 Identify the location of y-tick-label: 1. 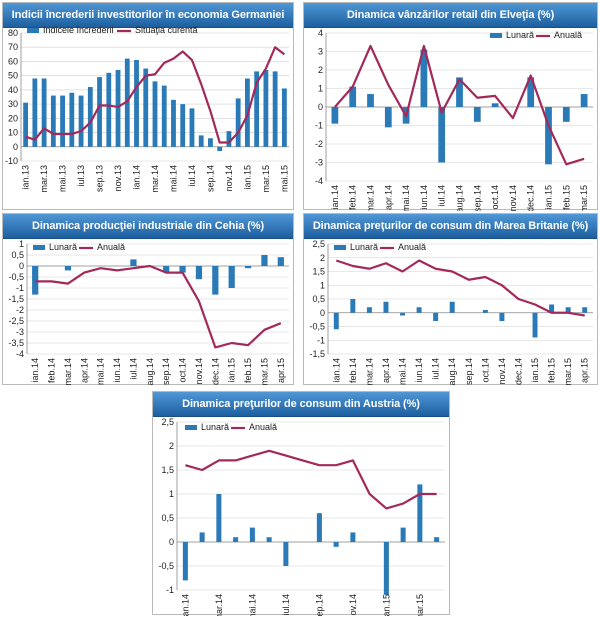
(320, 89).